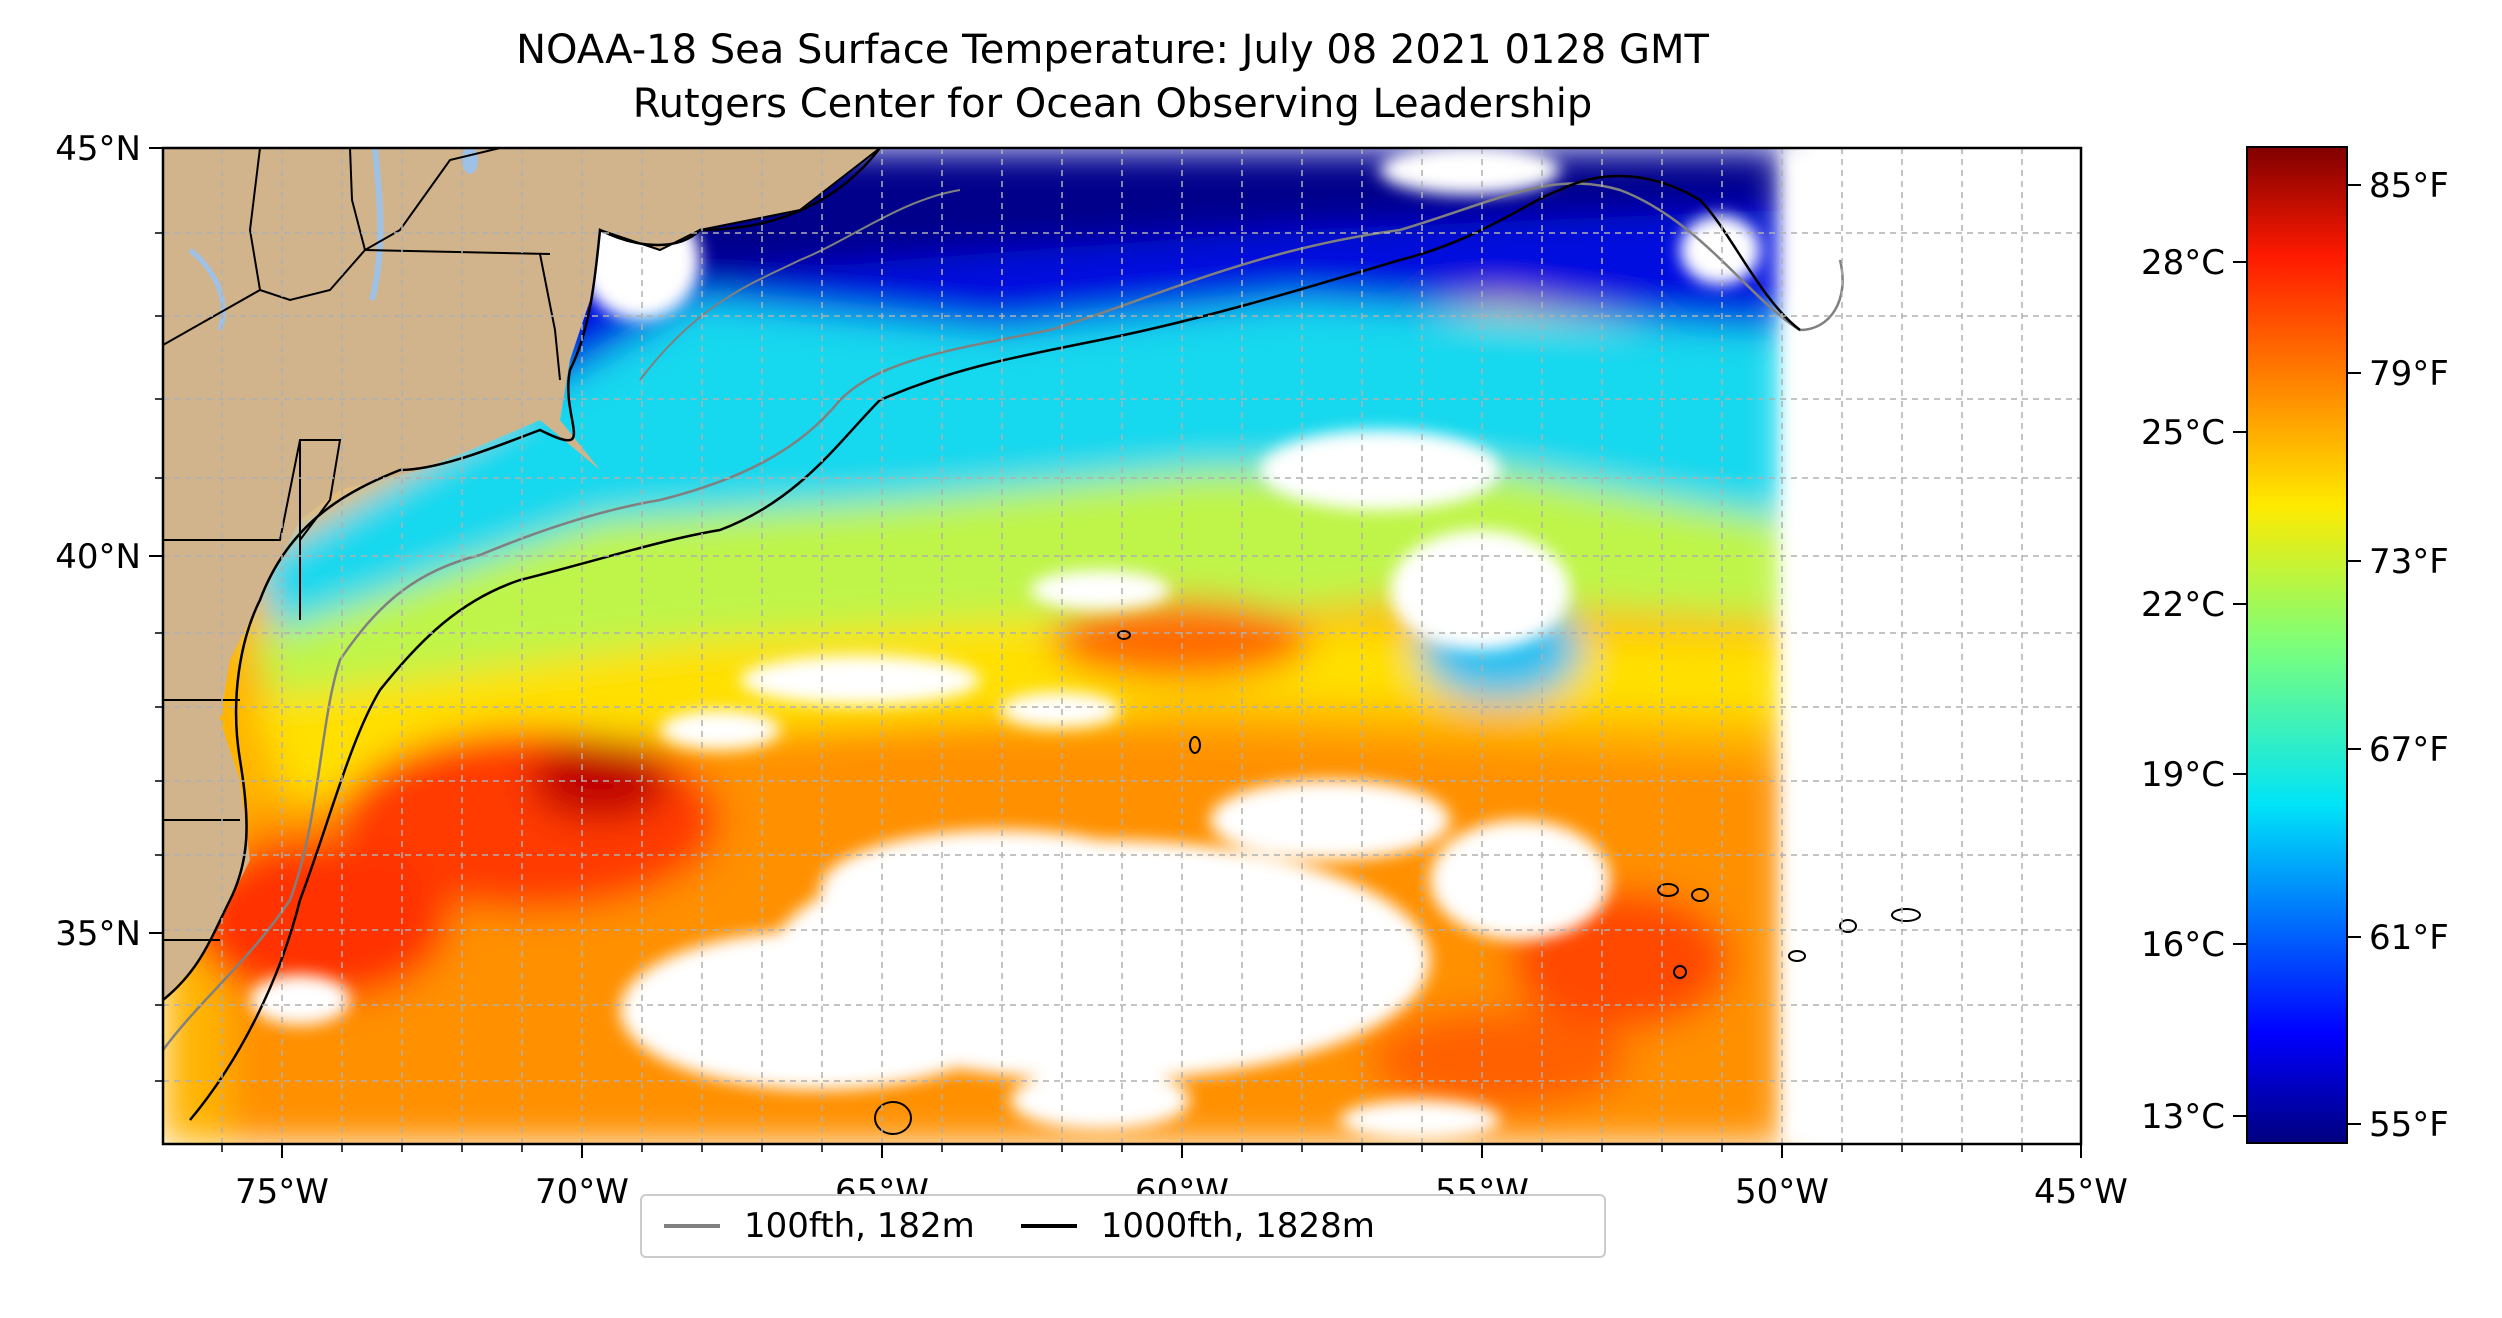 This screenshot has height=1318, width=2502. What do you see at coordinates (1122, 1148) in the screenshot?
I see `x-minor-ticks` at bounding box center [1122, 1148].